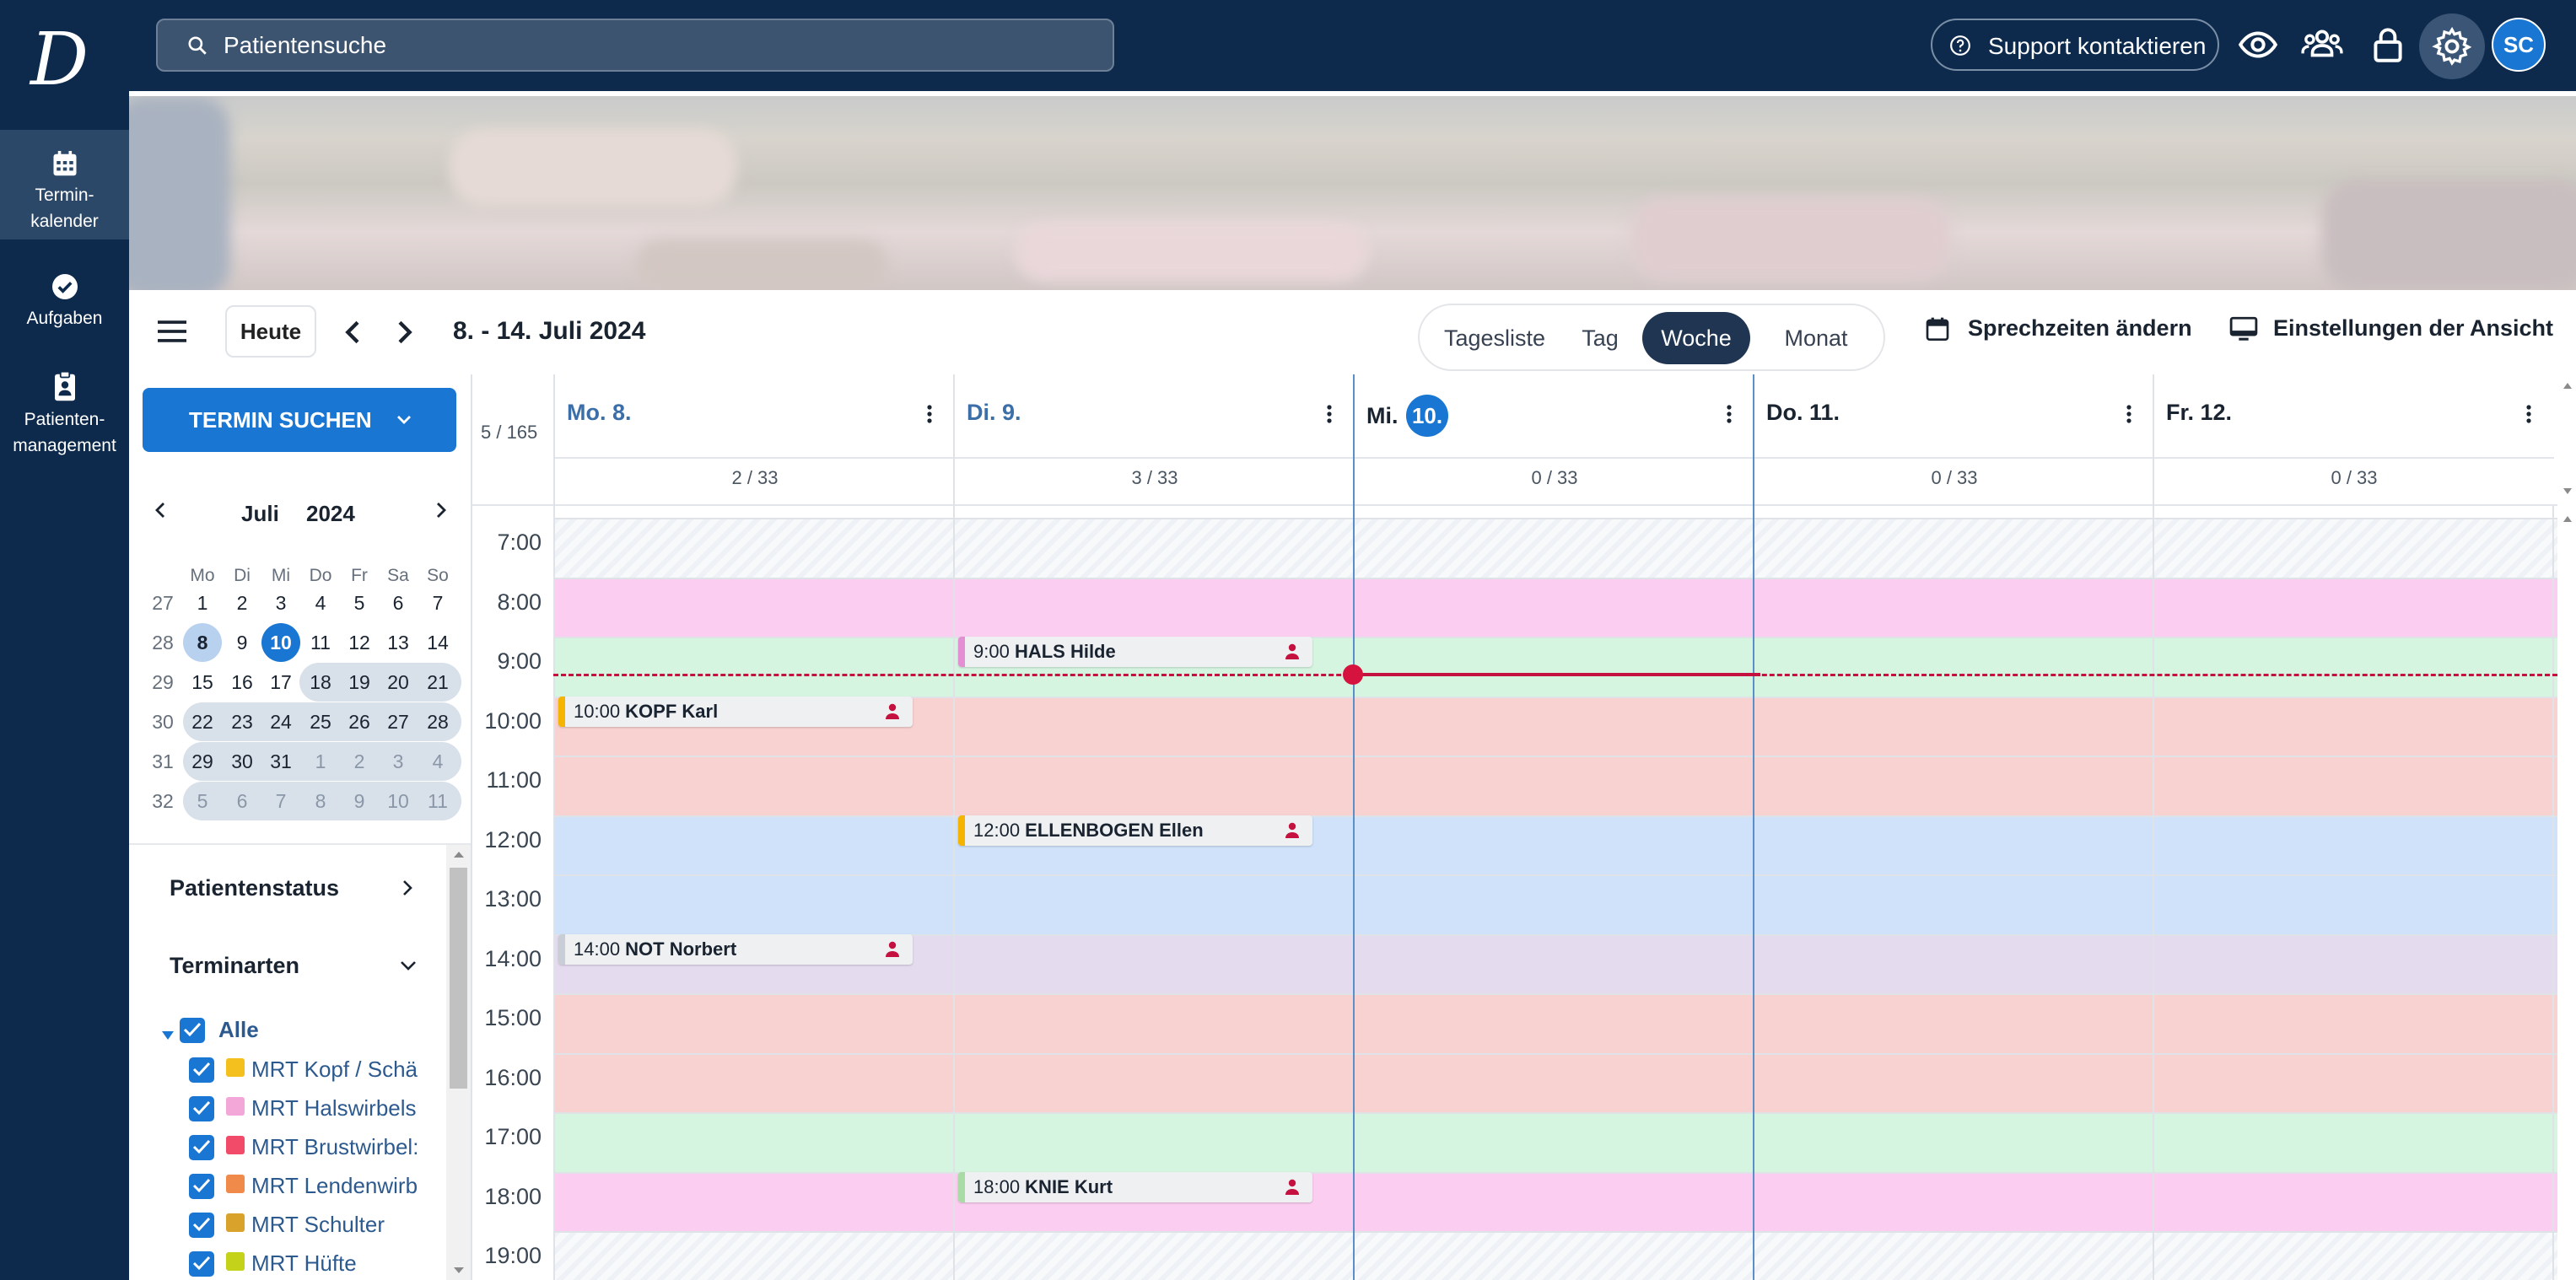 The height and width of the screenshot is (1280, 2576). I want to click on calendar-day: 27, so click(398, 722).